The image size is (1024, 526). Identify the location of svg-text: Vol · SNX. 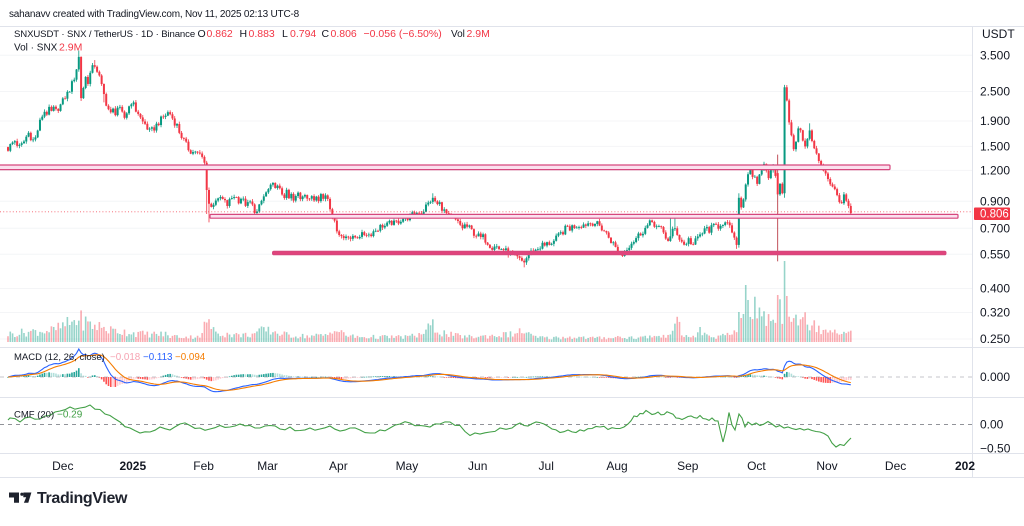
(36, 48).